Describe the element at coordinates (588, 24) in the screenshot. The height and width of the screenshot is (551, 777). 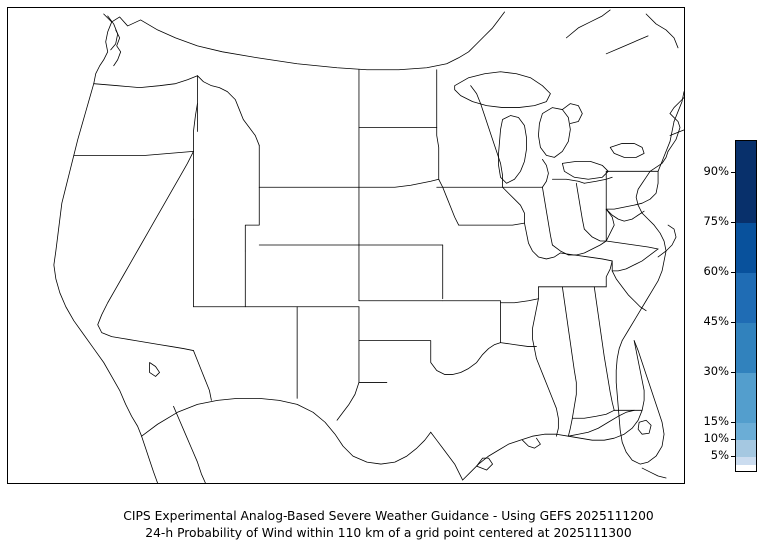
I see `canada-coast-ne` at that location.